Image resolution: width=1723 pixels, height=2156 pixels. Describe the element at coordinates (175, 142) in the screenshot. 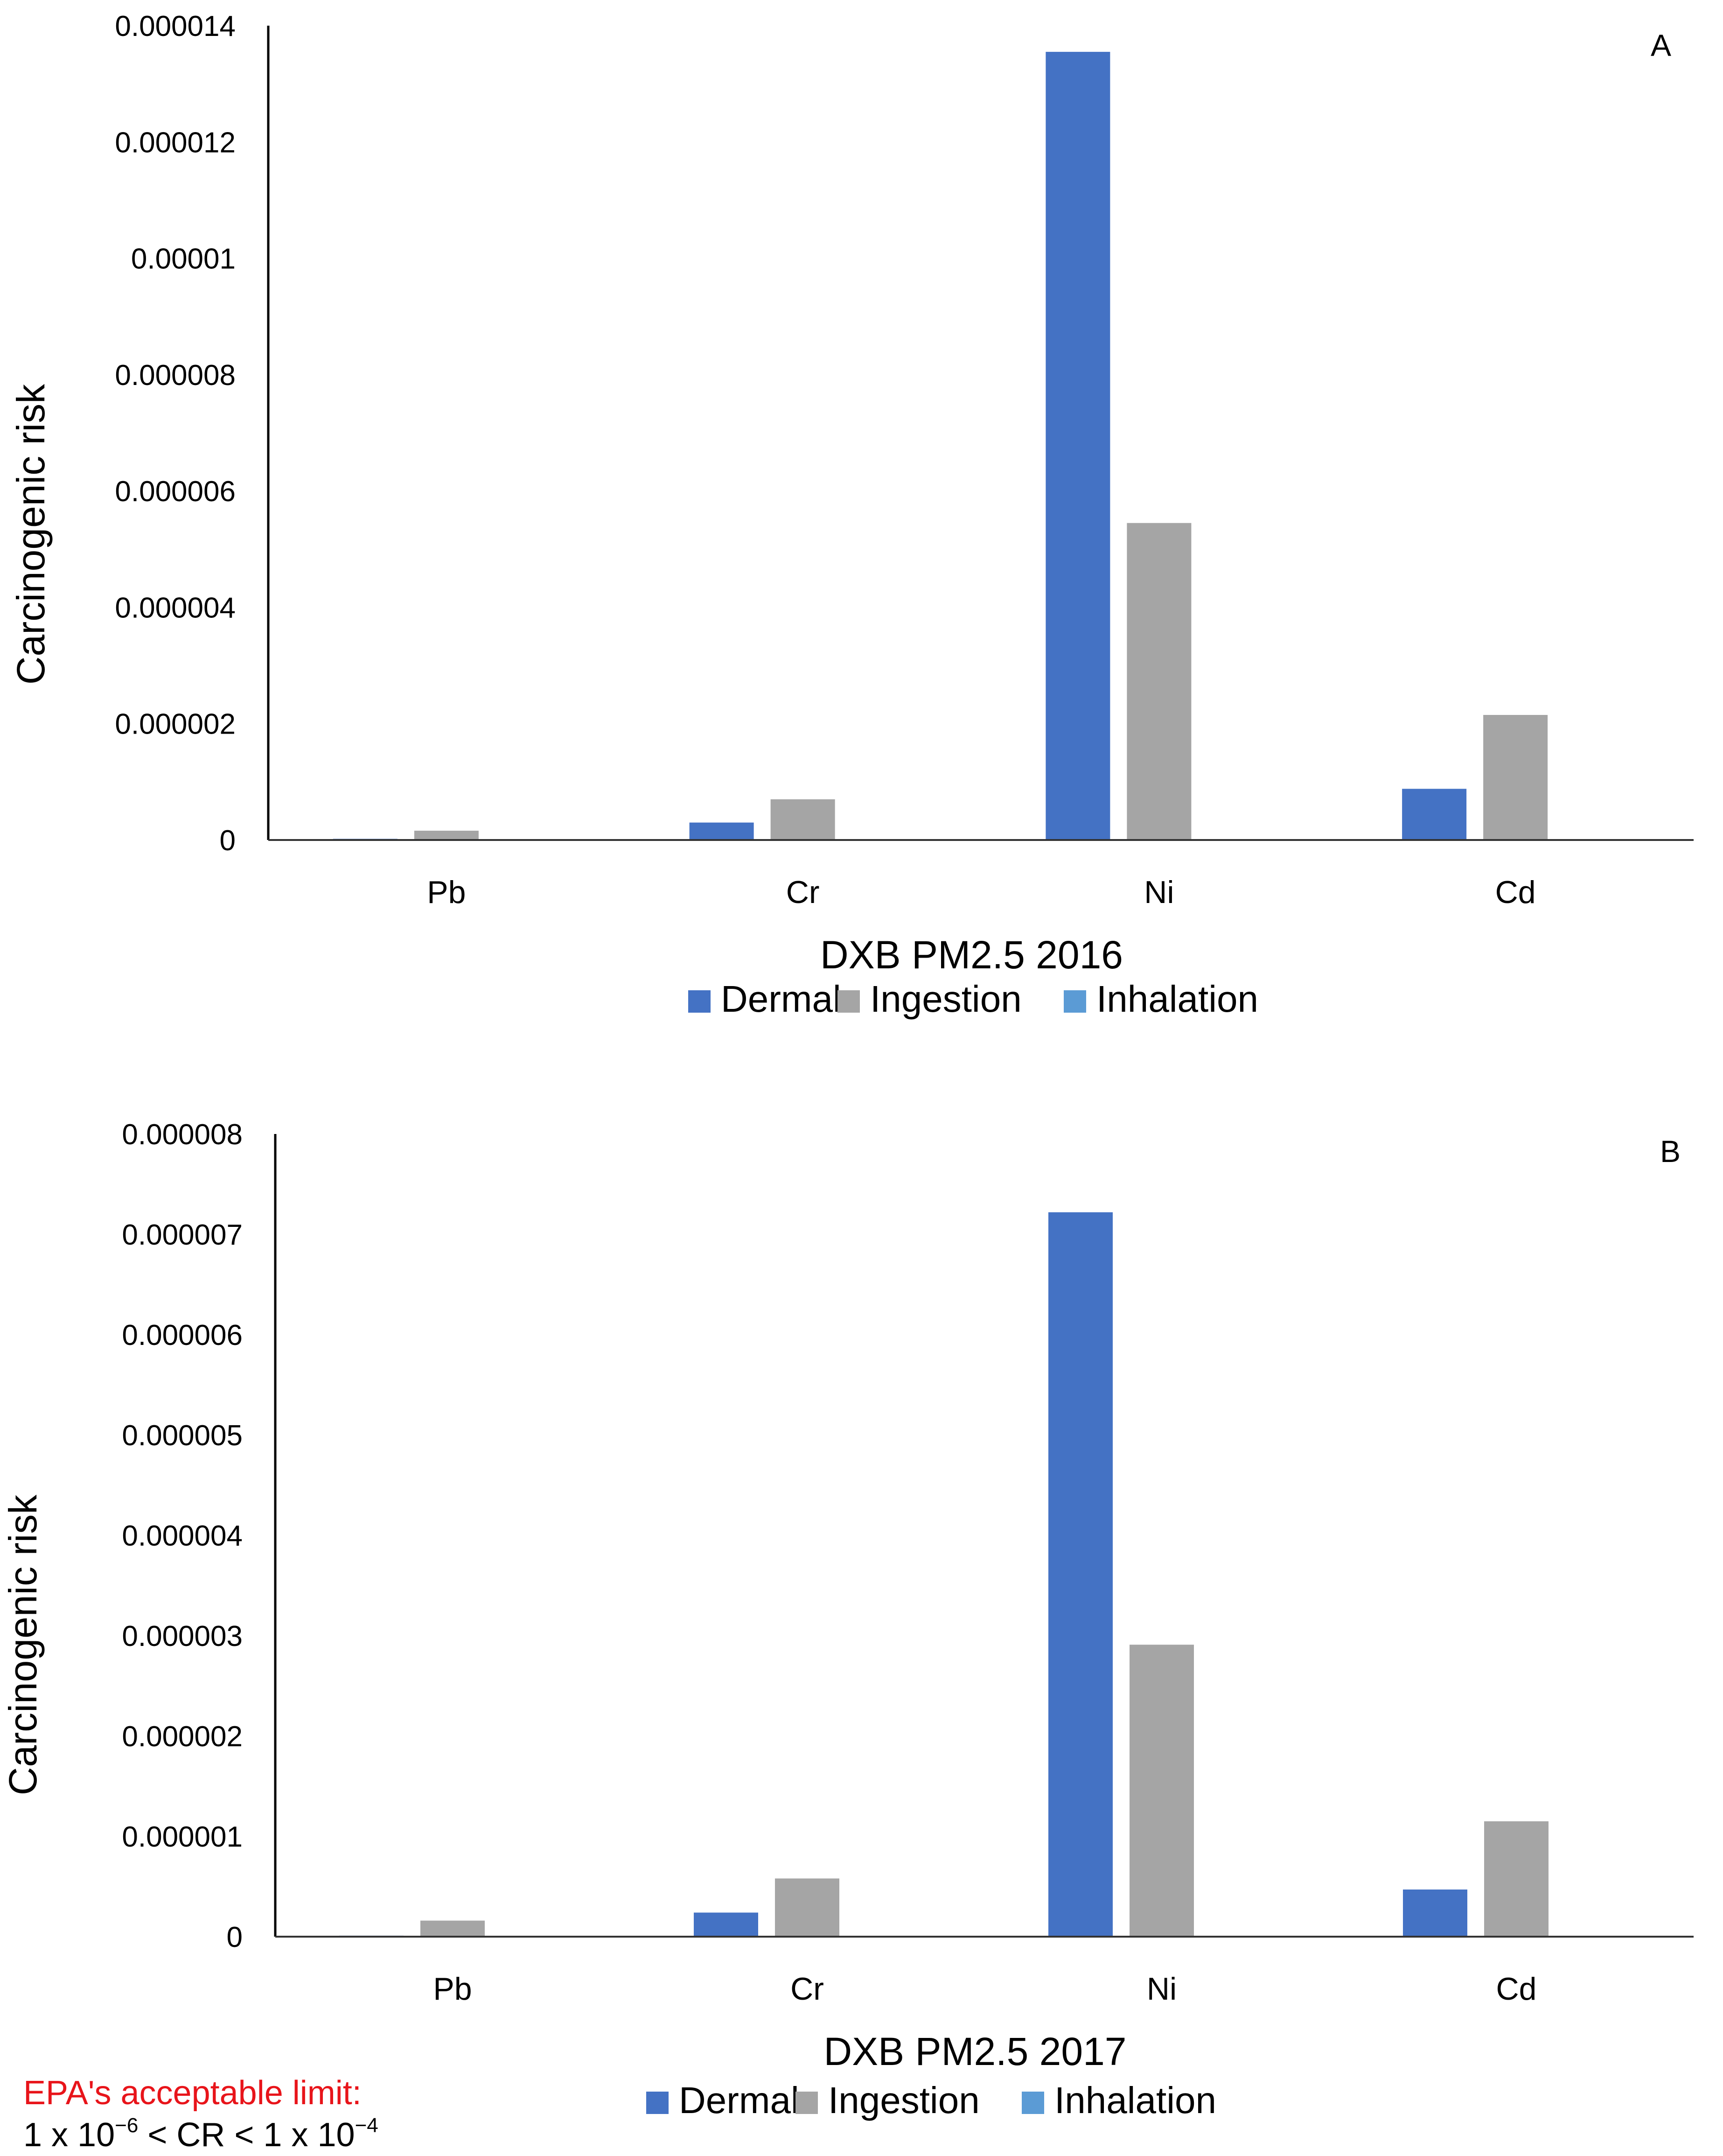

I see `y-tick-label: 0.000012` at that location.